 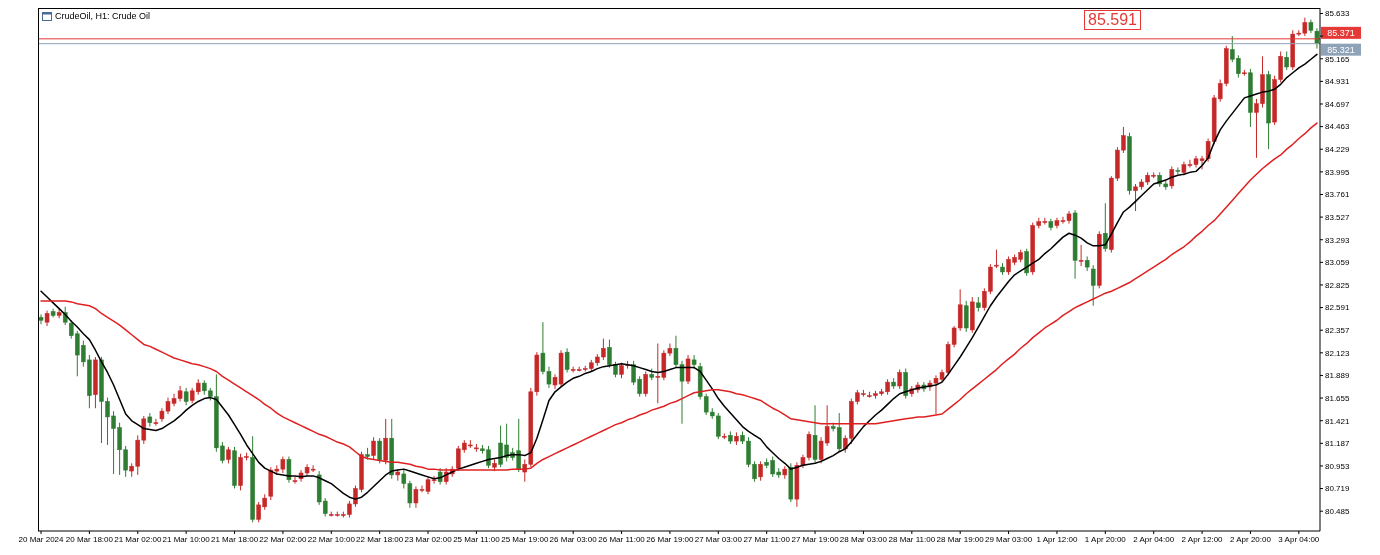 What do you see at coordinates (1338, 353) in the screenshot?
I see `y-tick-label: 82.123` at bounding box center [1338, 353].